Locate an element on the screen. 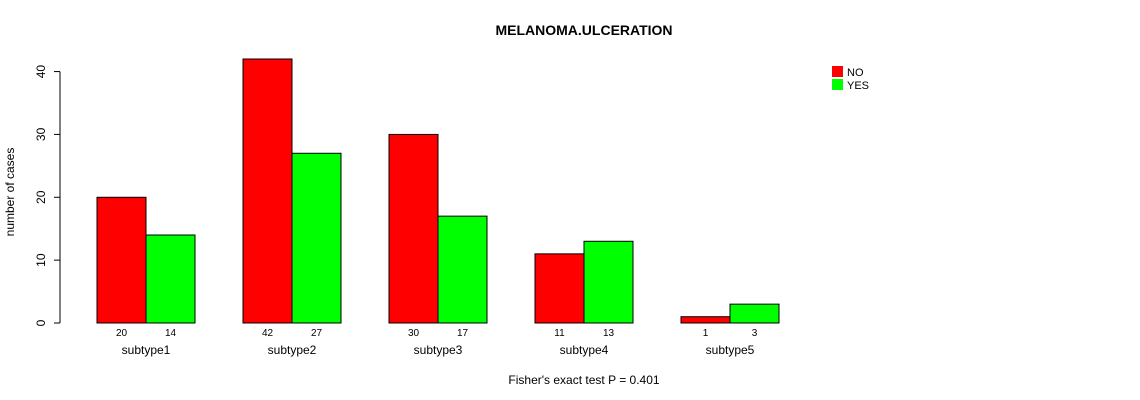  bar-subtype1-yes is located at coordinates (170, 279).